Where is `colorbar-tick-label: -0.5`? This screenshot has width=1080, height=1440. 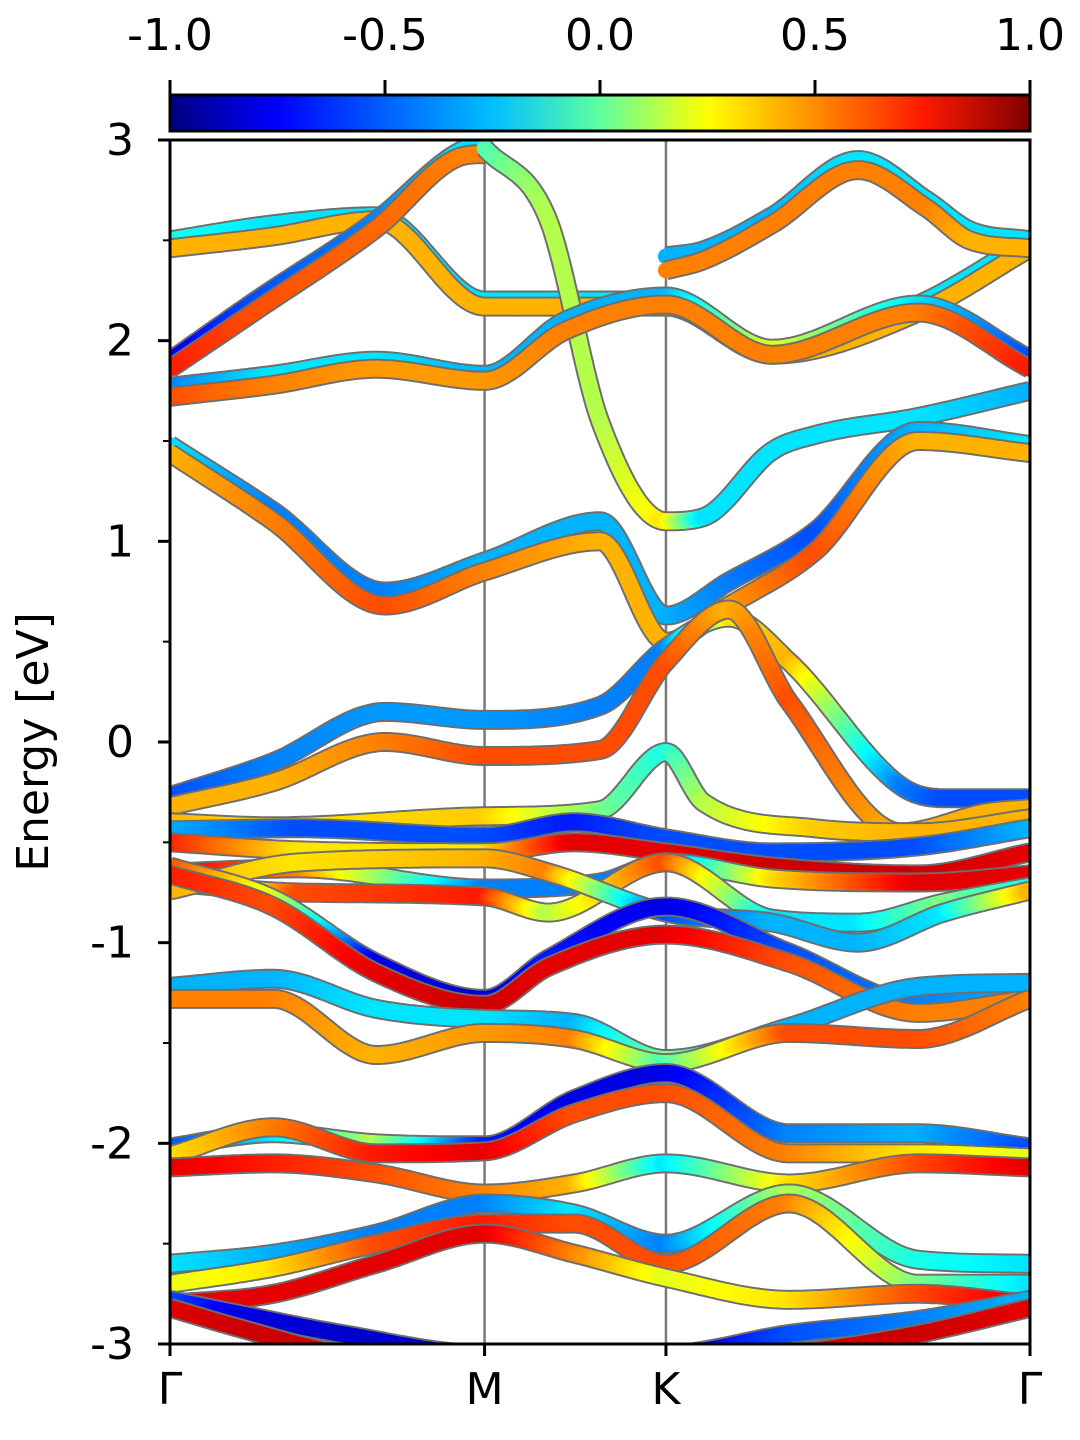
colorbar-tick-label: -0.5 is located at coordinates (385, 35).